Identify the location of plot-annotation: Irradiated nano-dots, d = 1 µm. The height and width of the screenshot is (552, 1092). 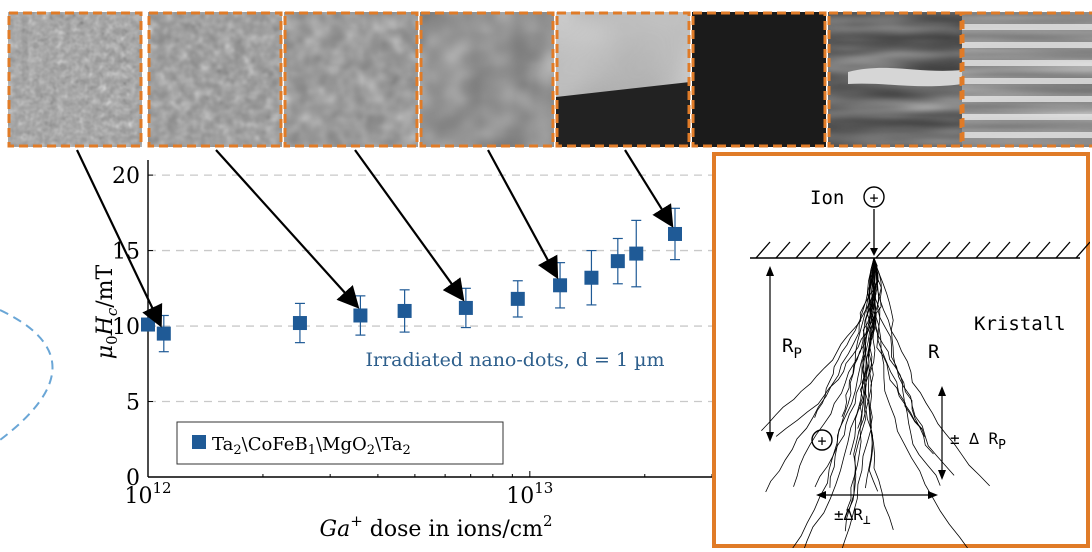
(514, 360).